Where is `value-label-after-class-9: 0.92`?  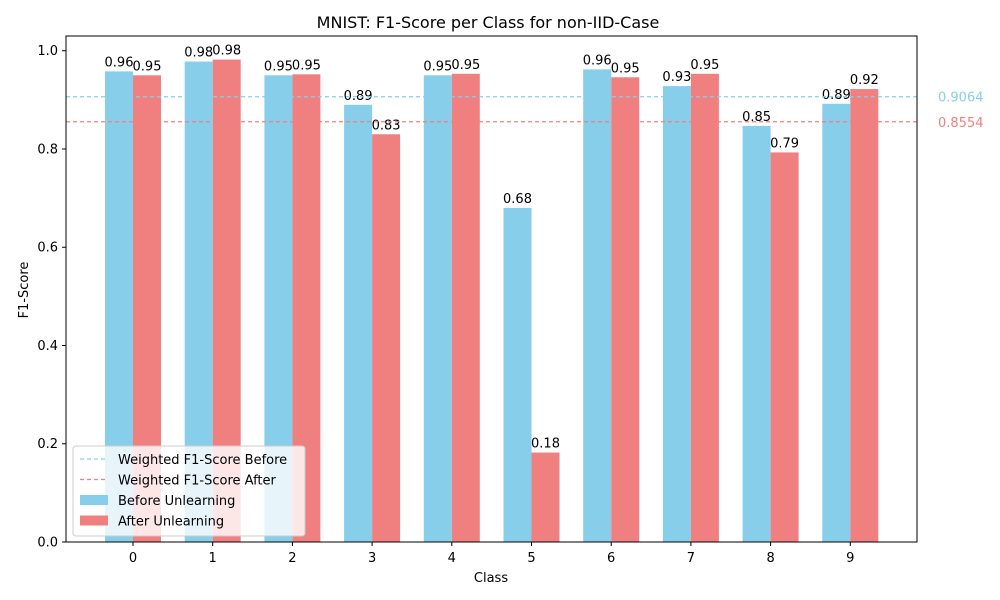
value-label-after-class-9: 0.92 is located at coordinates (864, 80).